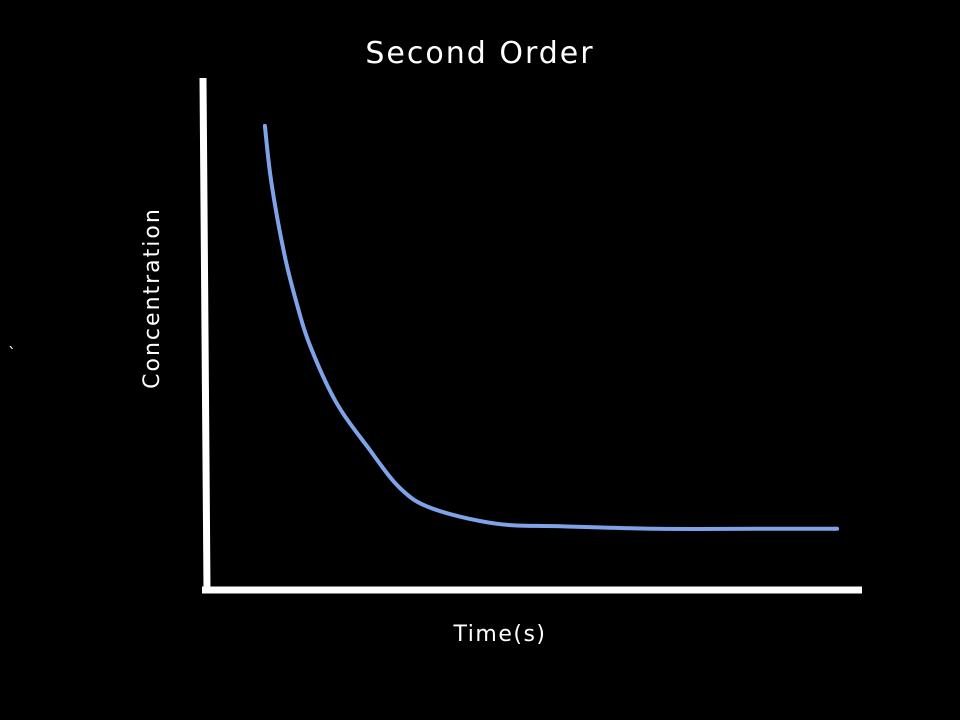  I want to click on y-axis-line, so click(205, 334).